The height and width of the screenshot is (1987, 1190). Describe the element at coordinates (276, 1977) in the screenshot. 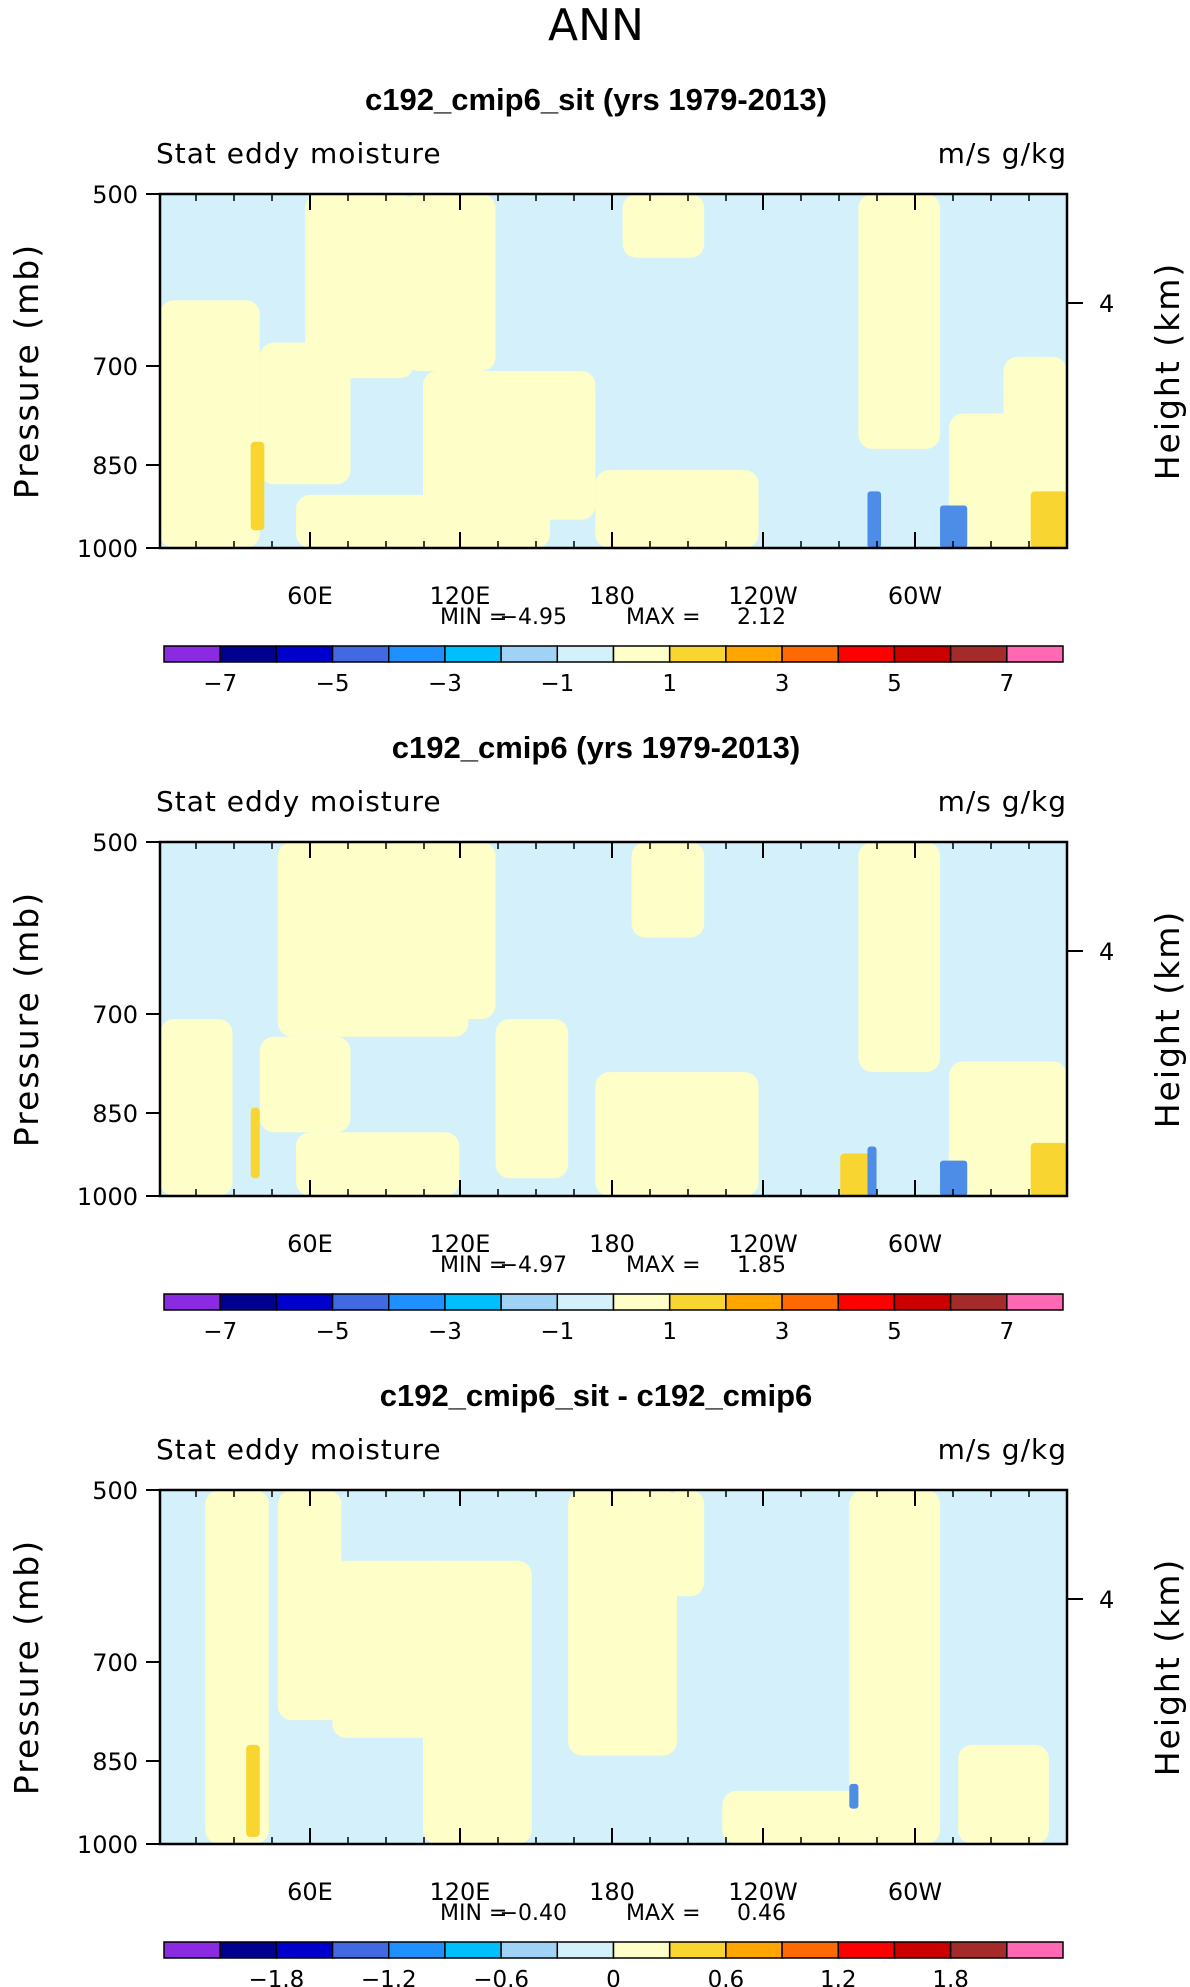

I see `colorbar-label: −1.8` at that location.